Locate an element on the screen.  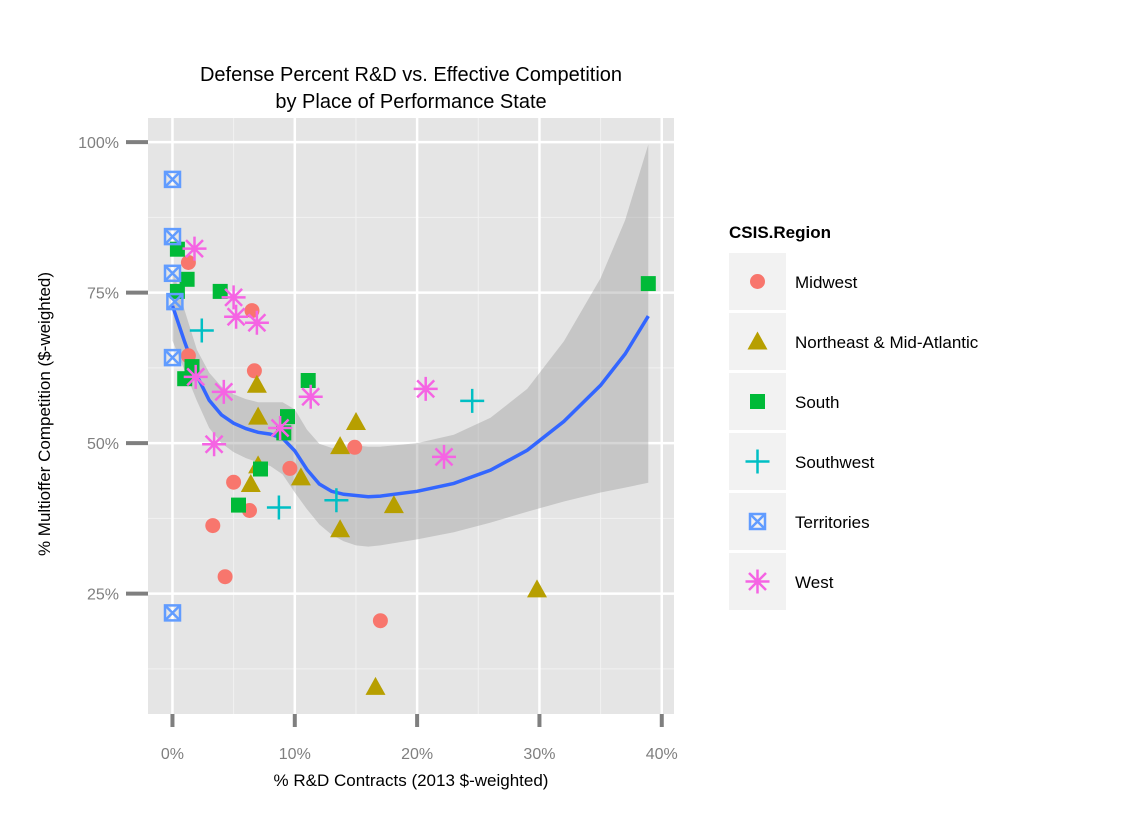
x-tick-label: 0% is located at coordinates (172, 754).